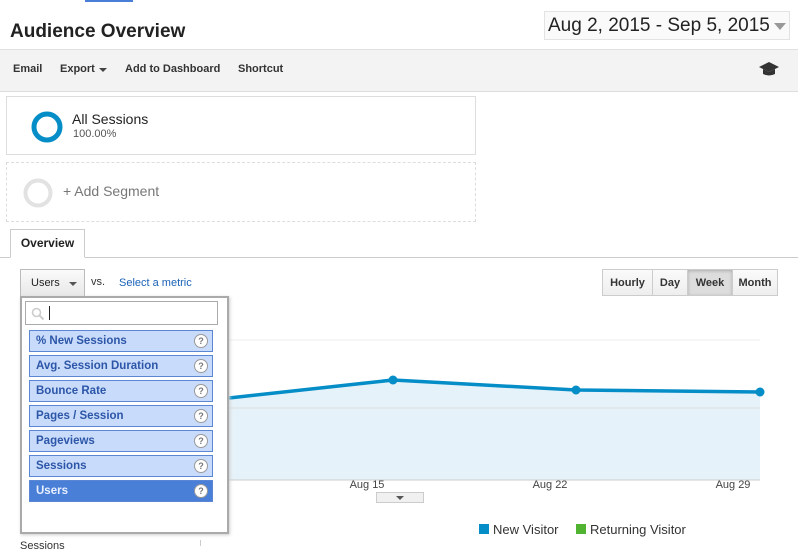  I want to click on metric-option-label: Pages / Session, so click(80, 416).